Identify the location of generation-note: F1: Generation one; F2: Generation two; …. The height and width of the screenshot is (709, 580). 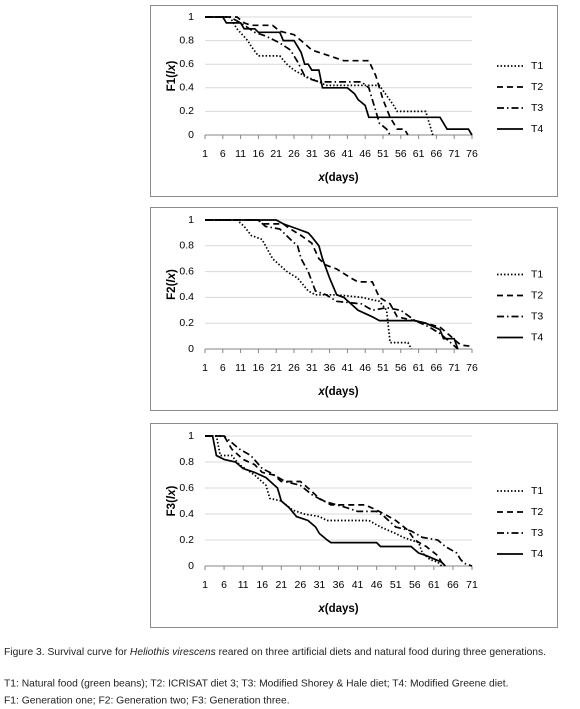
(147, 701).